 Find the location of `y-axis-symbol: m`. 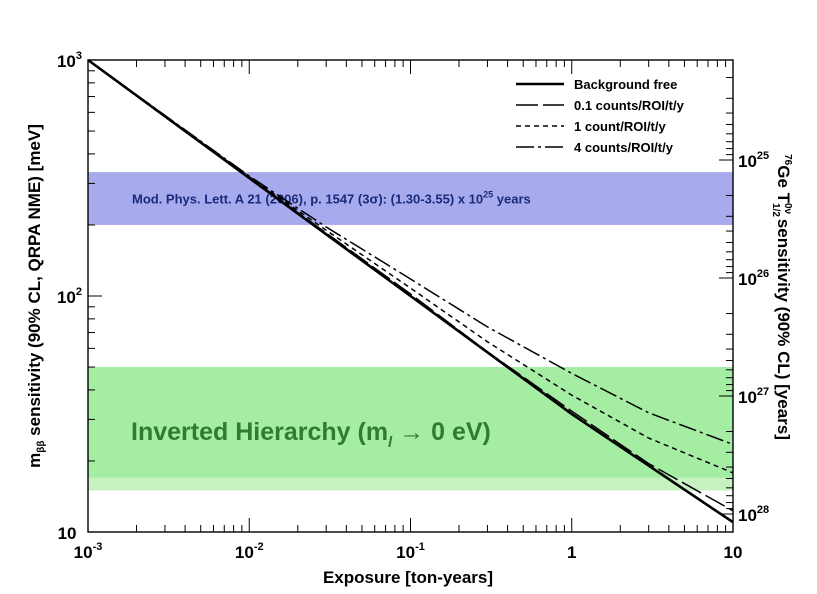

y-axis-symbol: m is located at coordinates (34, 460).